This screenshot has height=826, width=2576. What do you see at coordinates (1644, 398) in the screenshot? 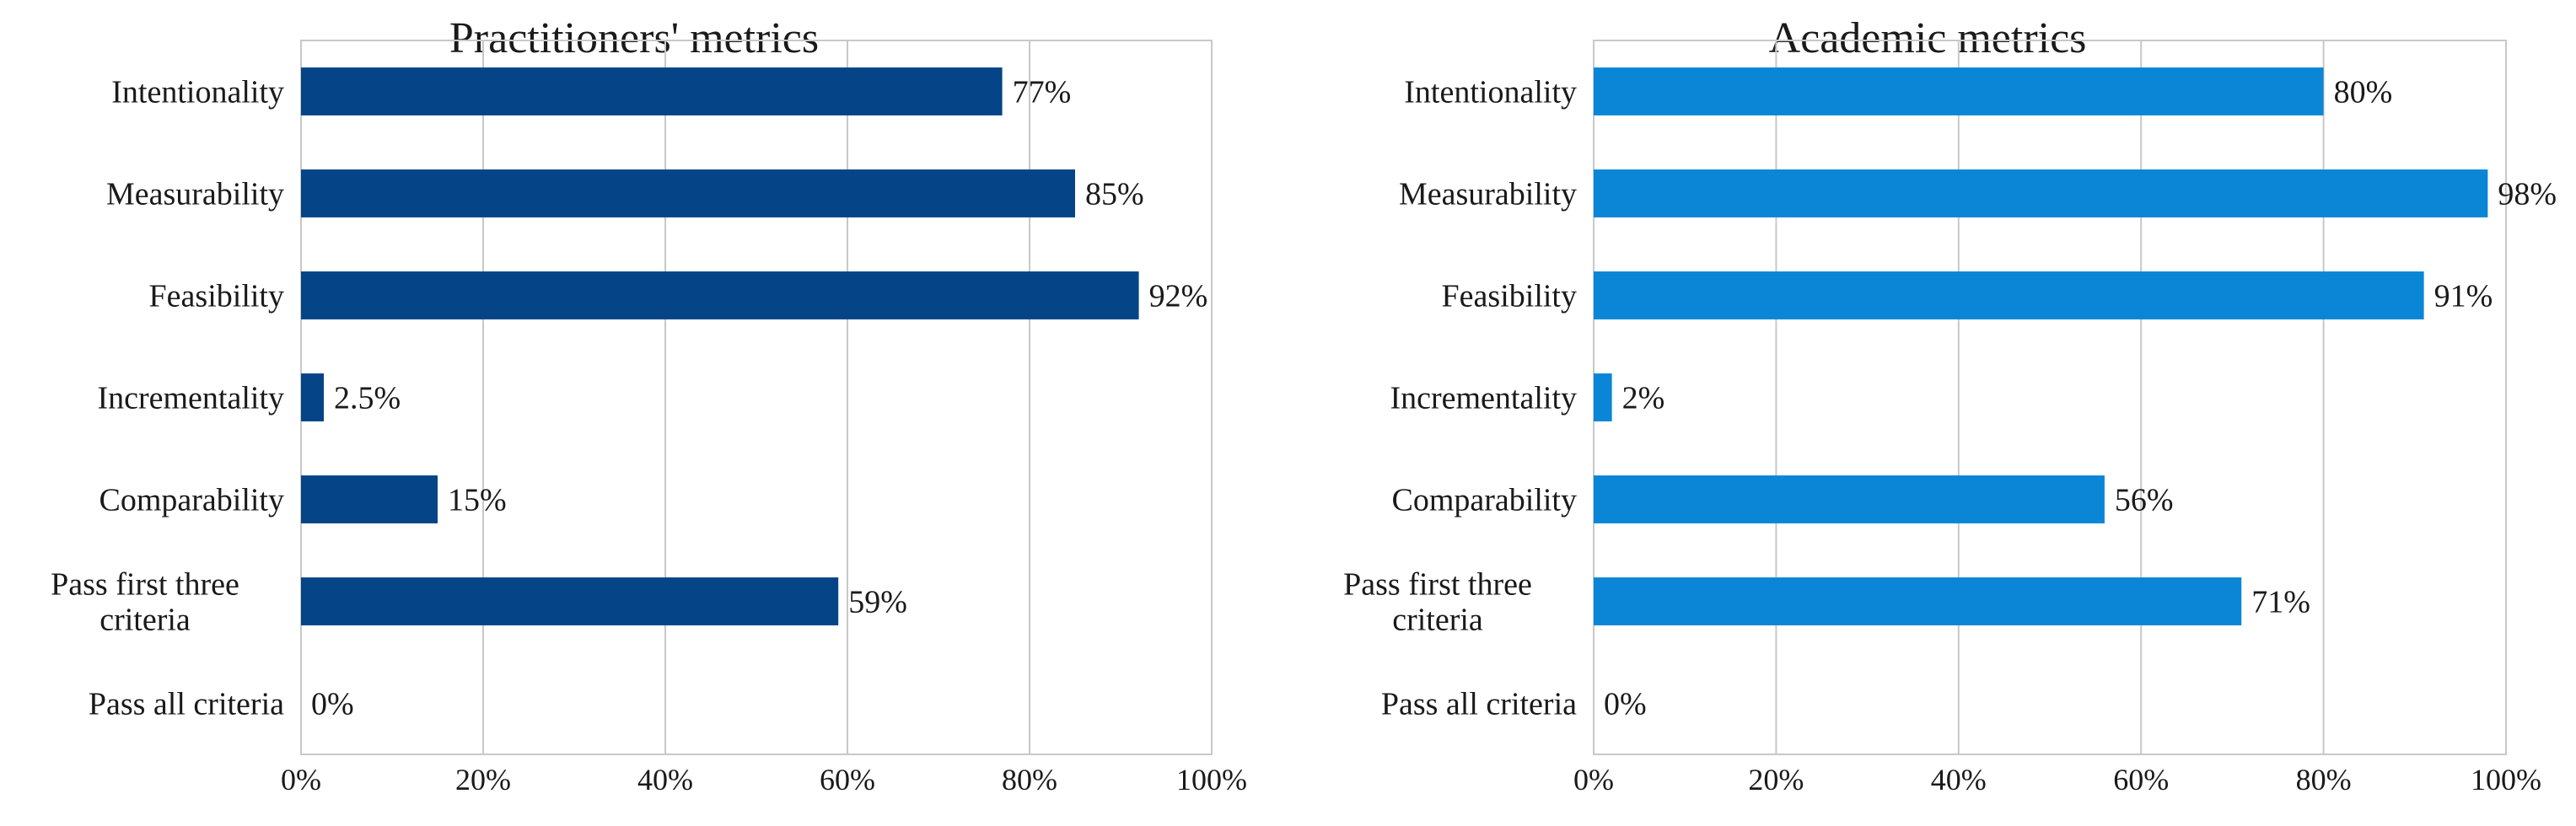
I see `value-label: 2%` at bounding box center [1644, 398].